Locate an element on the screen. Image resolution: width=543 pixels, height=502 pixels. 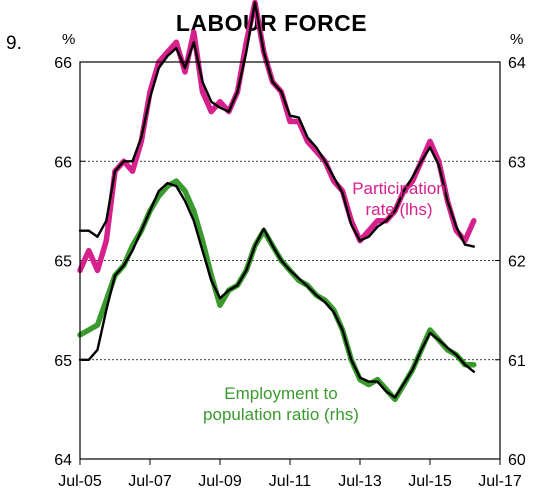
right-tick-label: 64 is located at coordinates (517, 63).